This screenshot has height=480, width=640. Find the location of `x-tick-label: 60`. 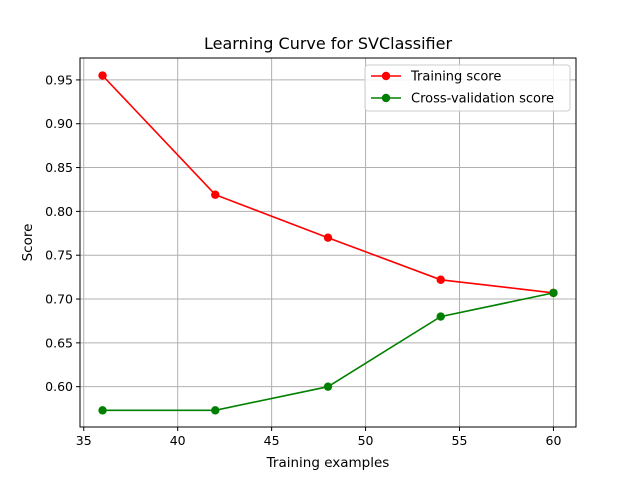

x-tick-label: 60 is located at coordinates (554, 440).